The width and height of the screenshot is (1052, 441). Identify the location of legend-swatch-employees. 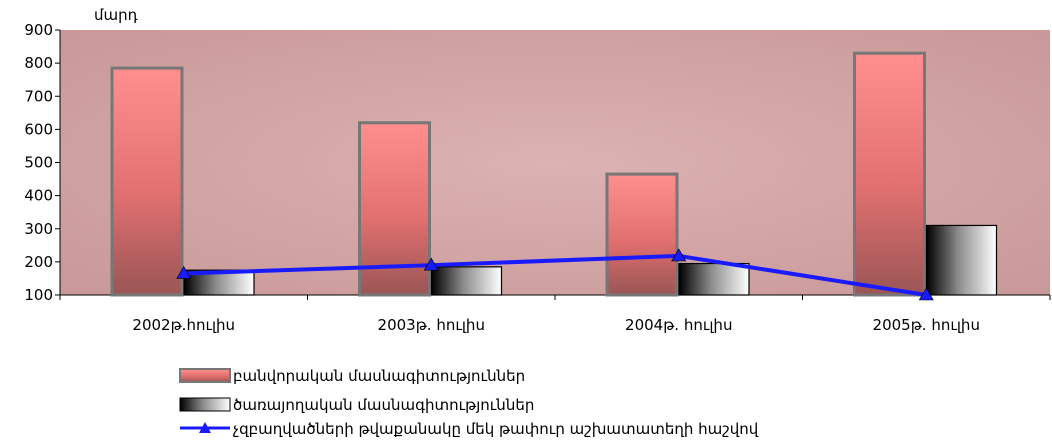
(205, 404).